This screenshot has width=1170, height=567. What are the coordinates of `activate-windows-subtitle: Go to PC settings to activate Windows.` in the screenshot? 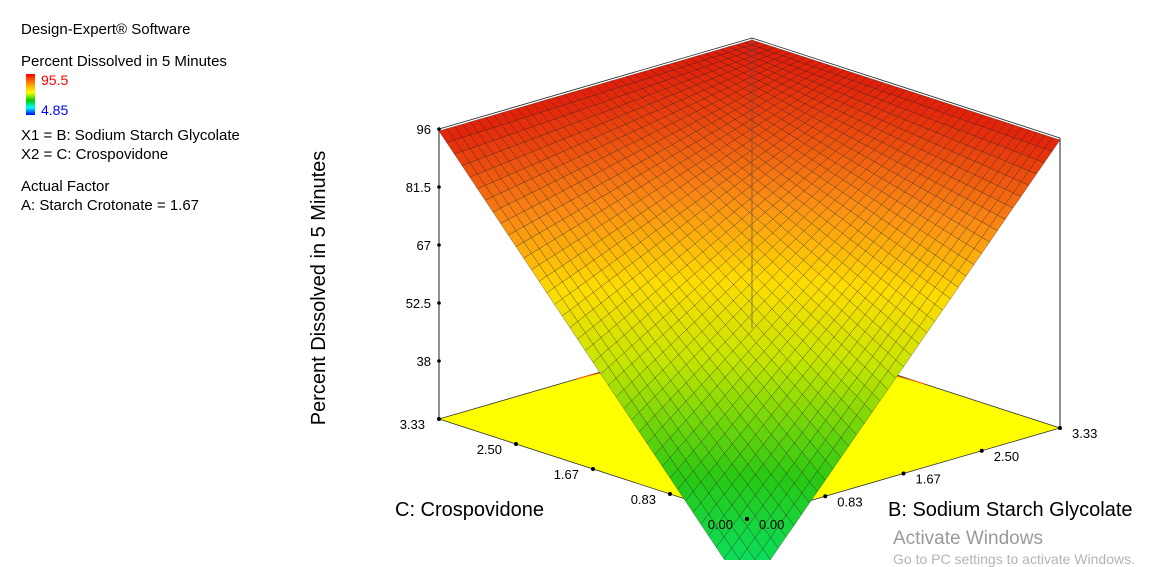 It's located at (1014, 559).